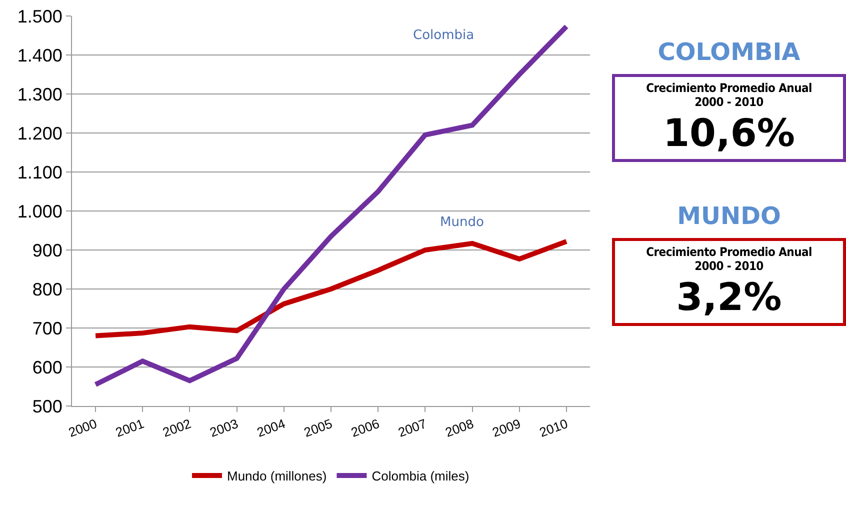 The width and height of the screenshot is (846, 506). I want to click on x-tick-label: 2001, so click(130, 428).